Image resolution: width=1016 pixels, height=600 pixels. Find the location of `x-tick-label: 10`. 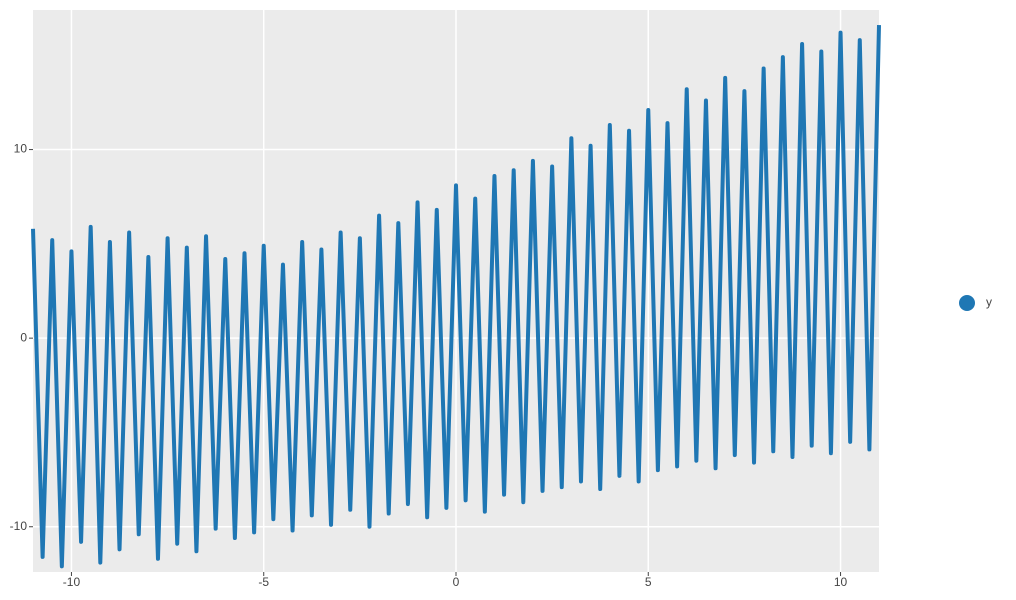

x-tick-label: 10 is located at coordinates (841, 582).